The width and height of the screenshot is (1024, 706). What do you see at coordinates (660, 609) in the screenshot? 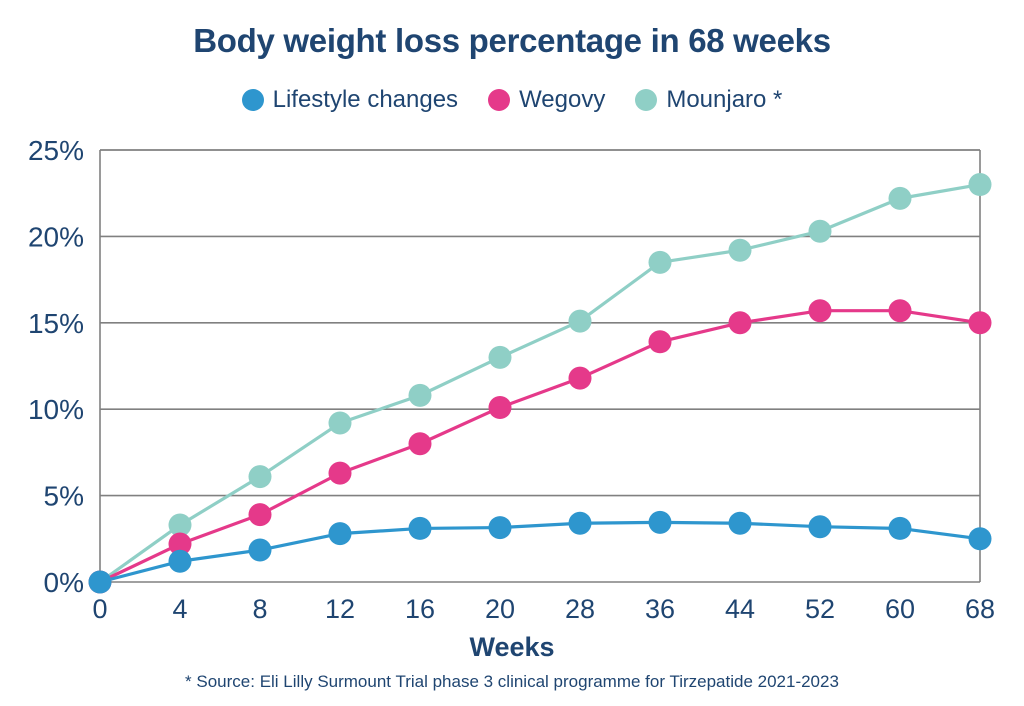
I see `x-axis-tick-label: 36` at bounding box center [660, 609].